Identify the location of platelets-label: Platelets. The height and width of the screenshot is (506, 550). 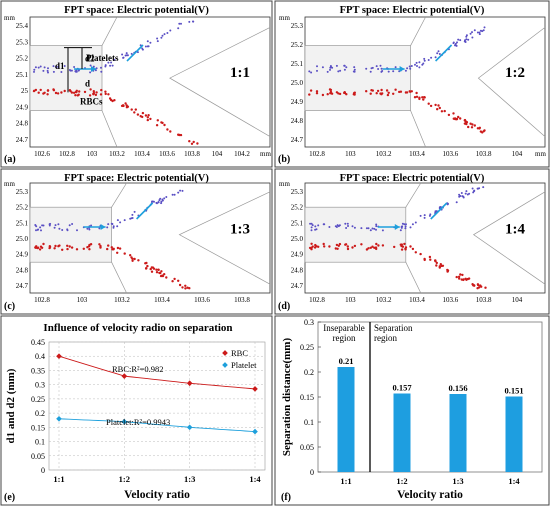
(102, 58).